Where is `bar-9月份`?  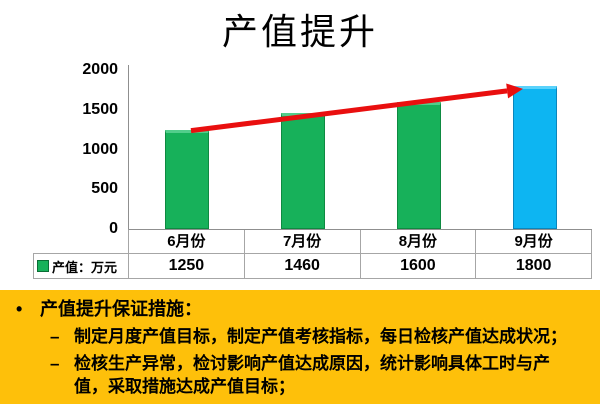
bar-9月份 is located at coordinates (535, 157).